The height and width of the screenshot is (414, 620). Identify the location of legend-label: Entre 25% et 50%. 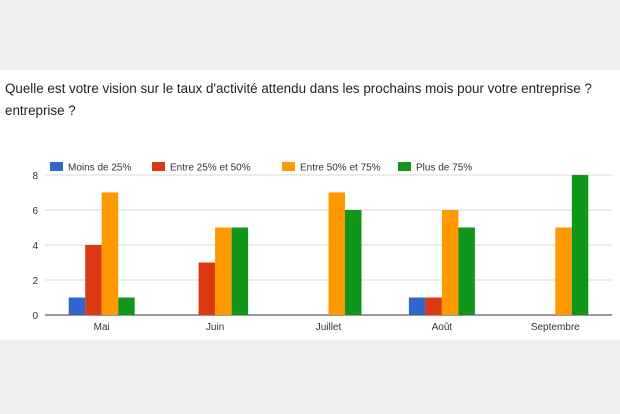
(210, 168).